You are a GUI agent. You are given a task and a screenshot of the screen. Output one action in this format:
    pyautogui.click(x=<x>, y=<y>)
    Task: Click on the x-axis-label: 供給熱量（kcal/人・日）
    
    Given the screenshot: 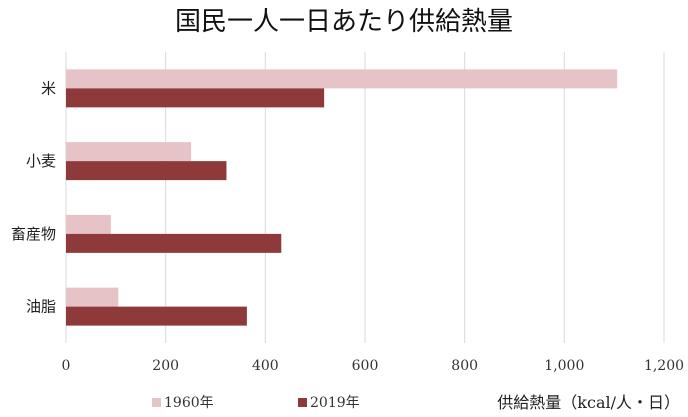 What is the action you would take?
    pyautogui.click(x=588, y=402)
    